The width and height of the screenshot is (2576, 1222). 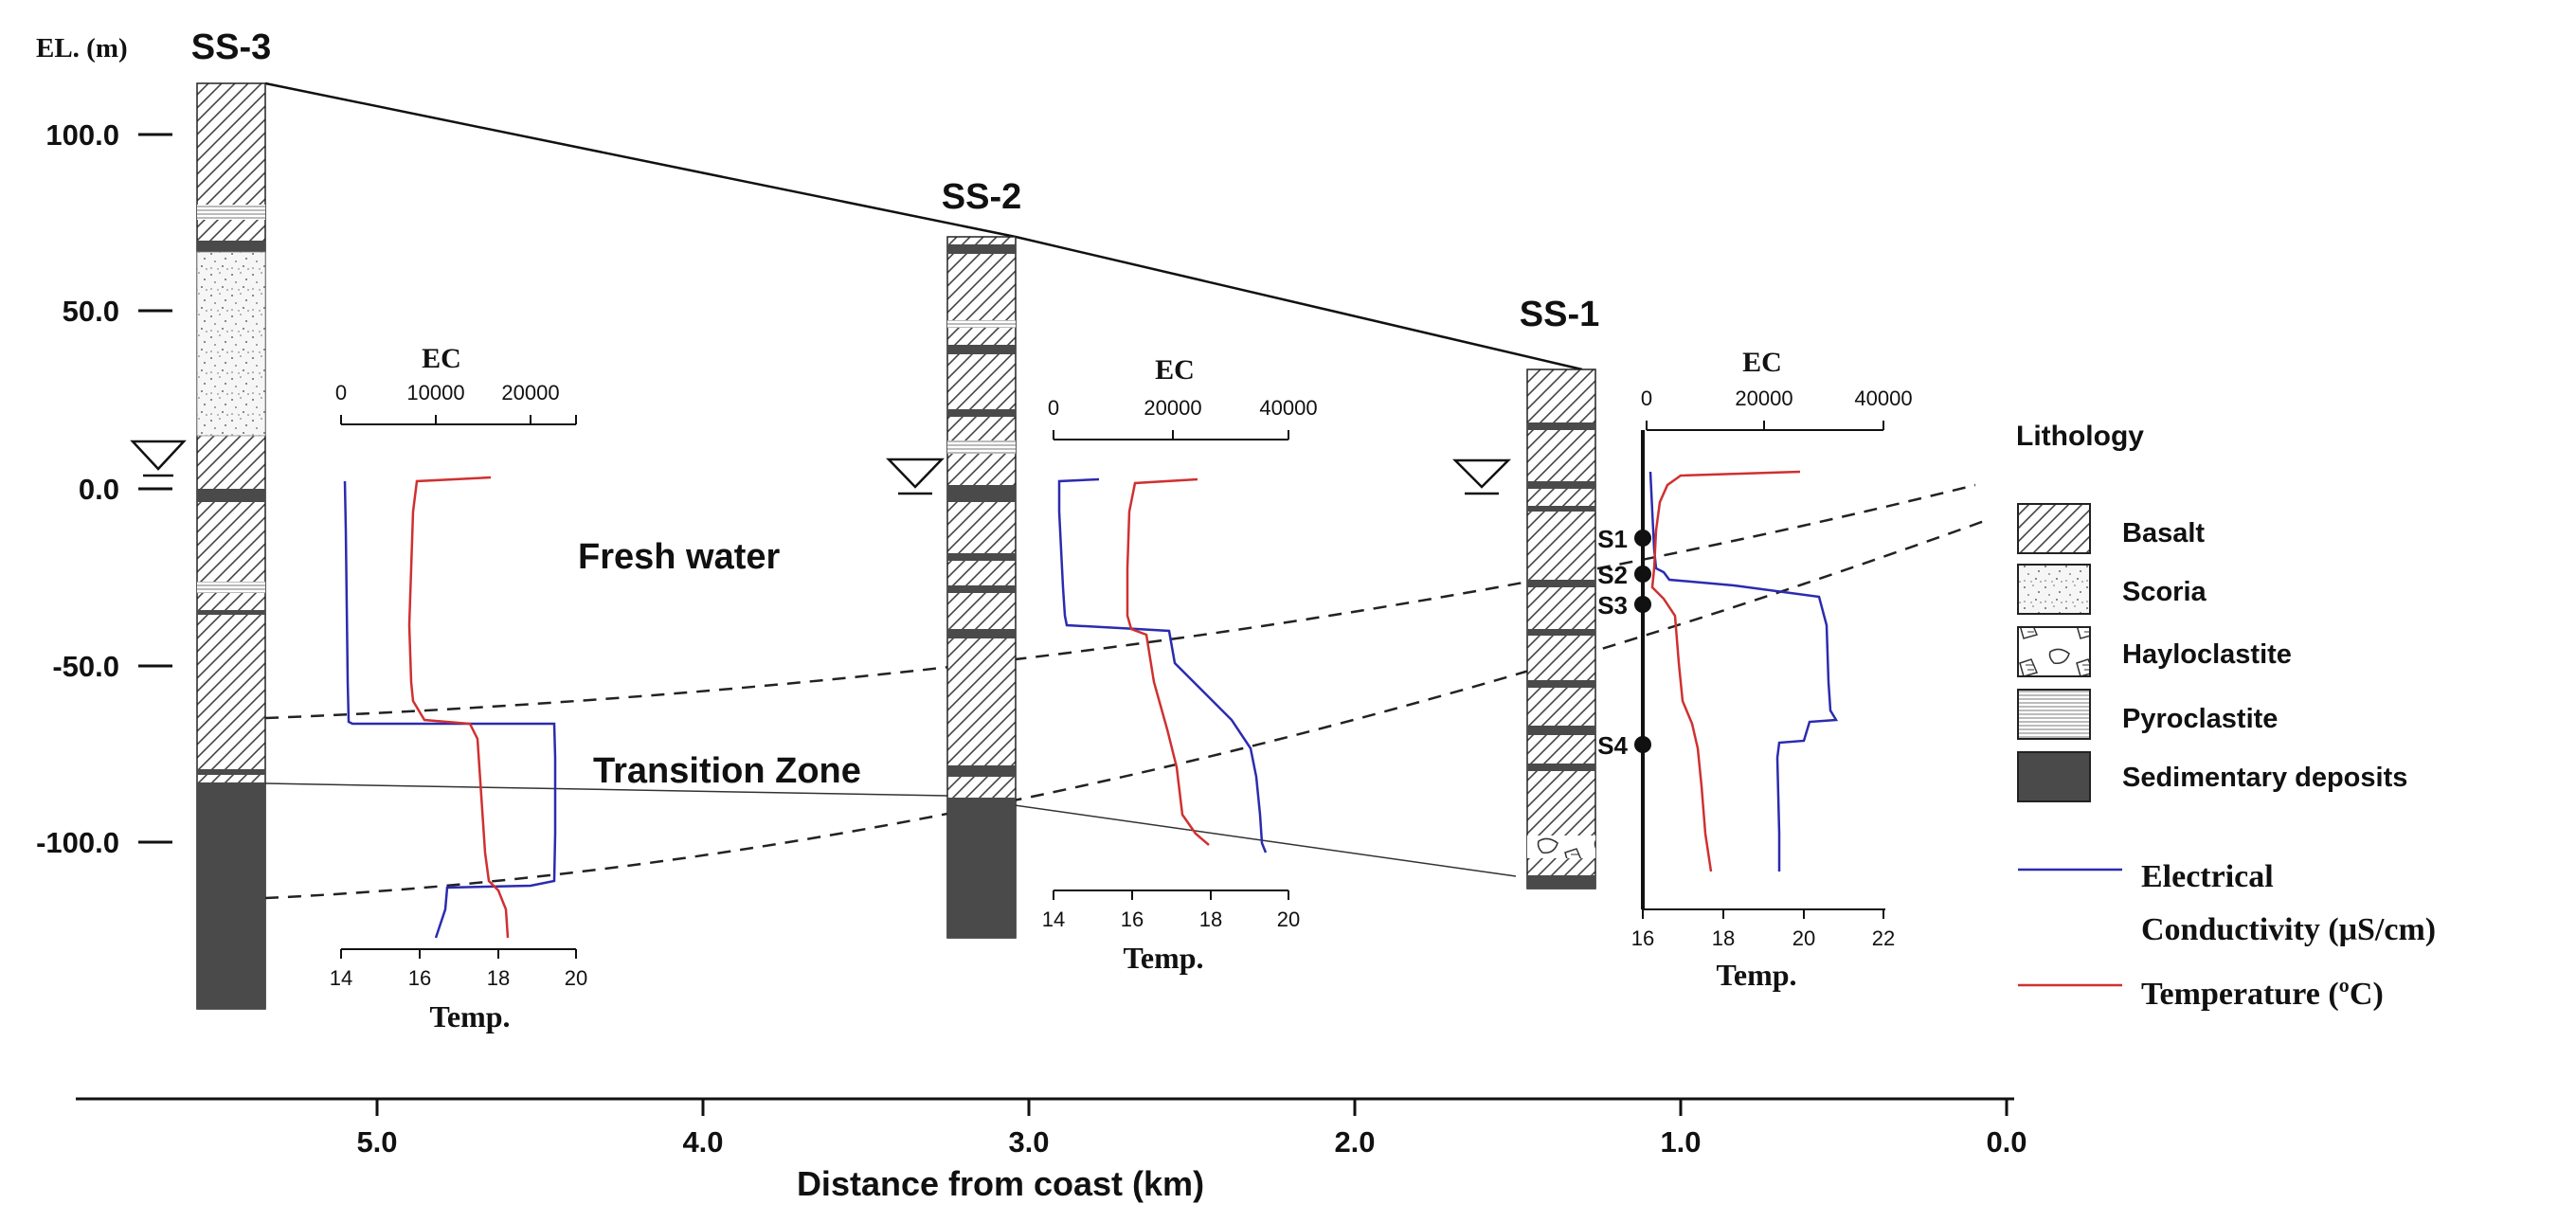 I want to click on ec-tick: 0, so click(x=1053, y=408).